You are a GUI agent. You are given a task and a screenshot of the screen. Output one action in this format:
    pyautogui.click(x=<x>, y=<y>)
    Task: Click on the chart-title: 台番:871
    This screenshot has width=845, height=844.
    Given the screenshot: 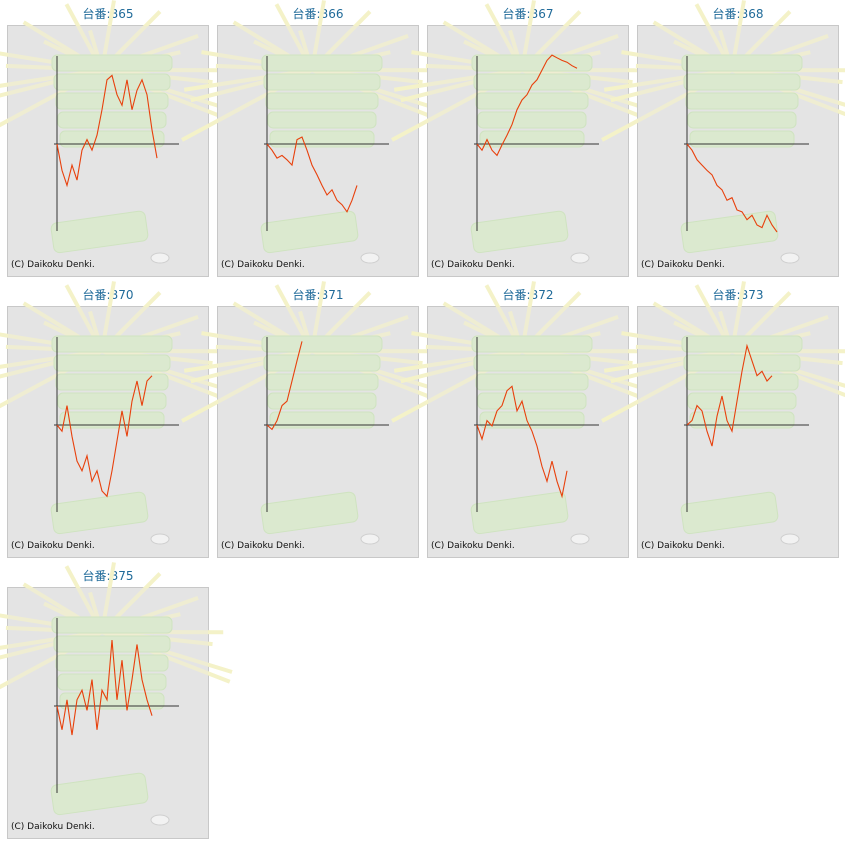 What is the action you would take?
    pyautogui.click(x=318, y=294)
    